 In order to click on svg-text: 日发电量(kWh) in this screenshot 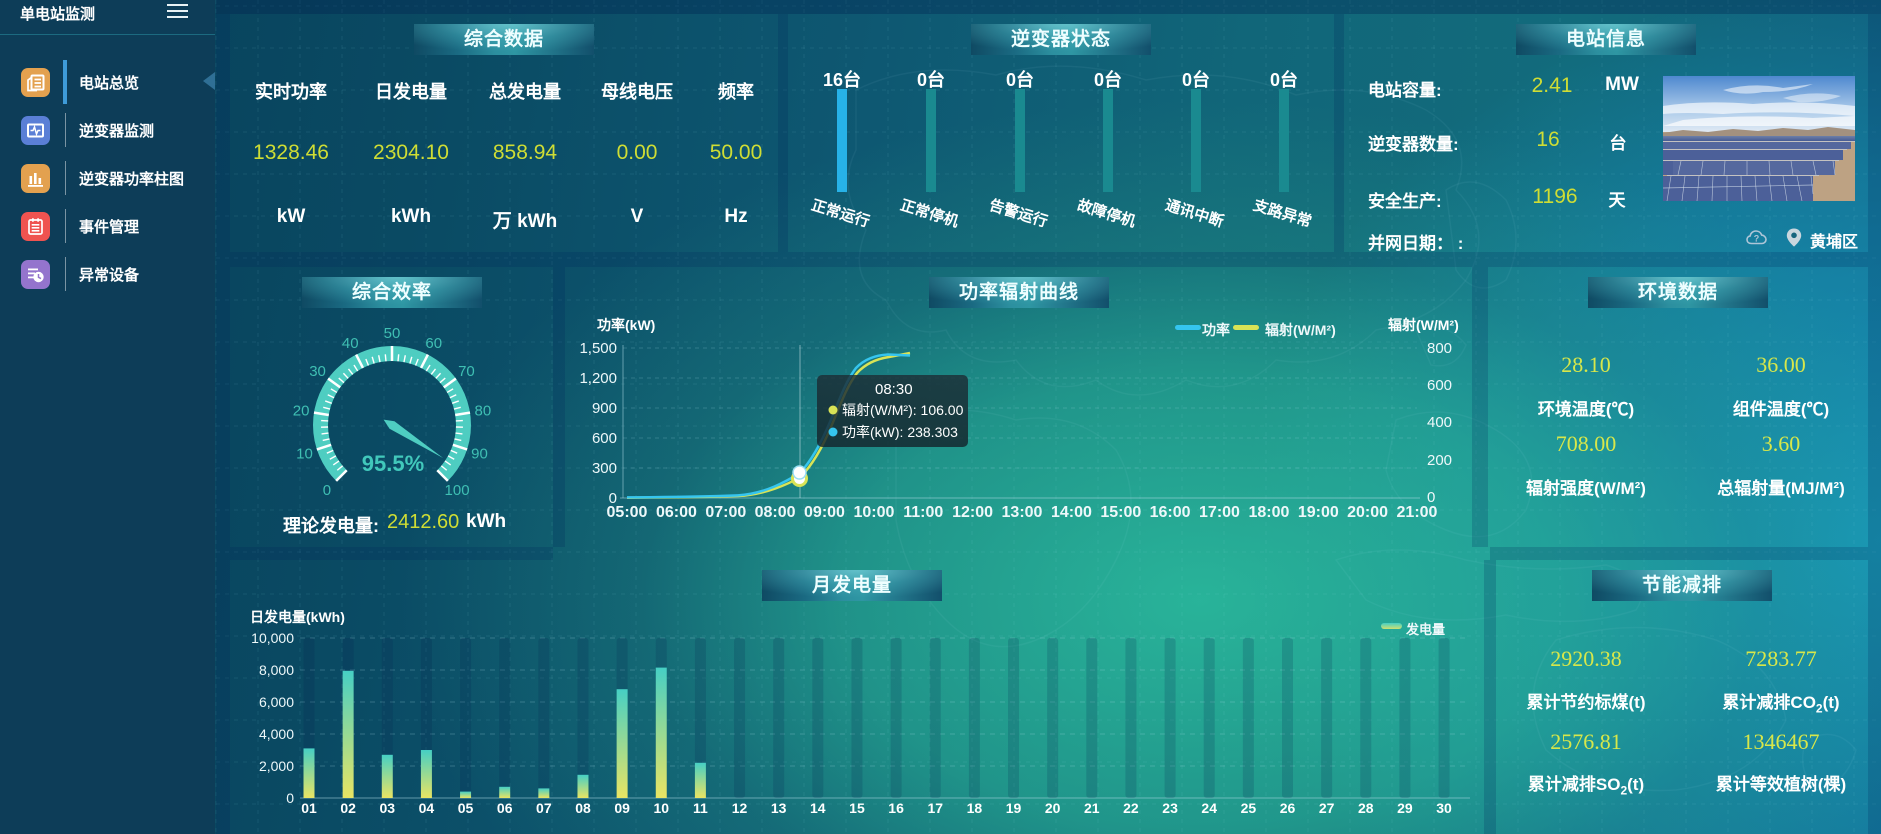, I will do `click(297, 617)`.